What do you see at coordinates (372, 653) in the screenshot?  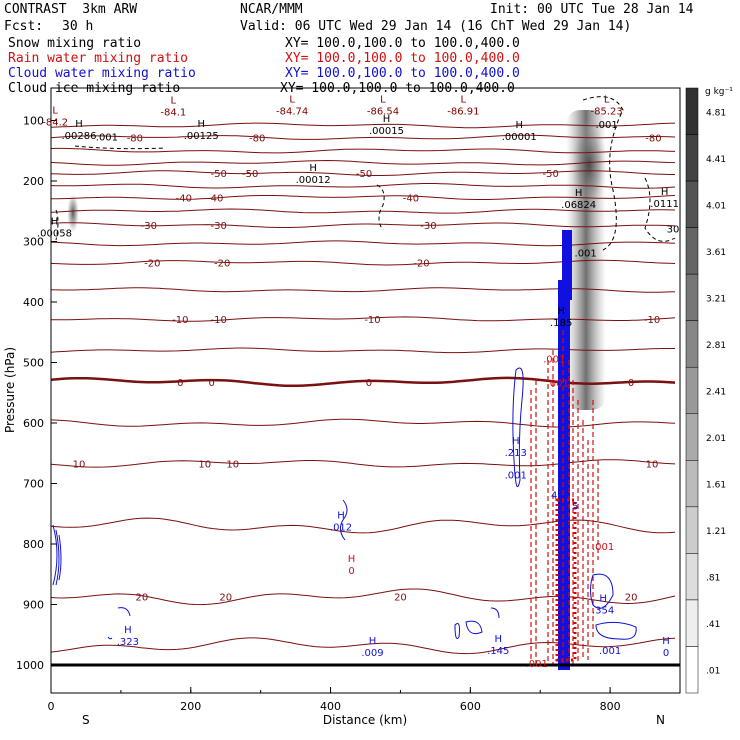 I see `extremum-value: .009` at bounding box center [372, 653].